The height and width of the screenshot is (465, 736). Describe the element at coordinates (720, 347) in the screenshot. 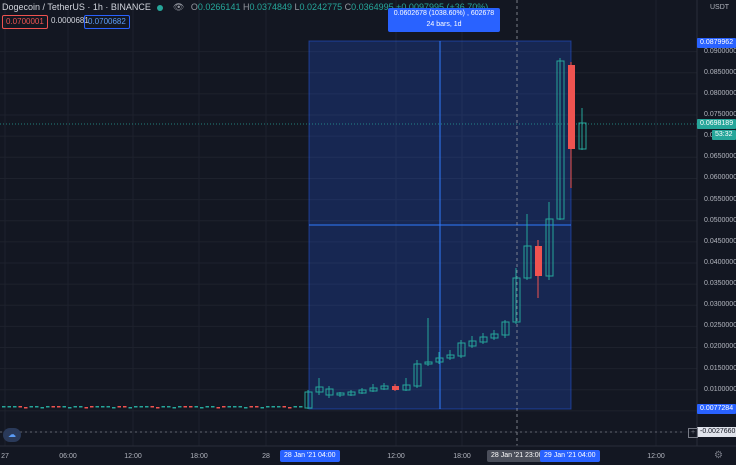

I see `price-tick-label: 0.0200000` at that location.